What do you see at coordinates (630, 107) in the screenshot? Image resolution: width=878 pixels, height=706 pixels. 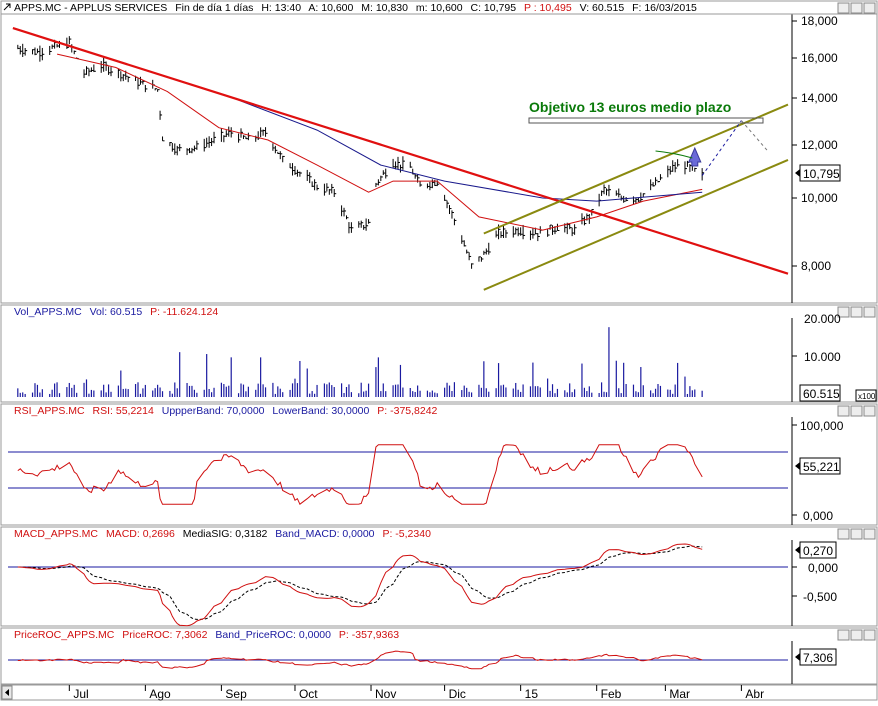 I see `svg-text: Objetivo 13 euros medio plazo` at bounding box center [630, 107].